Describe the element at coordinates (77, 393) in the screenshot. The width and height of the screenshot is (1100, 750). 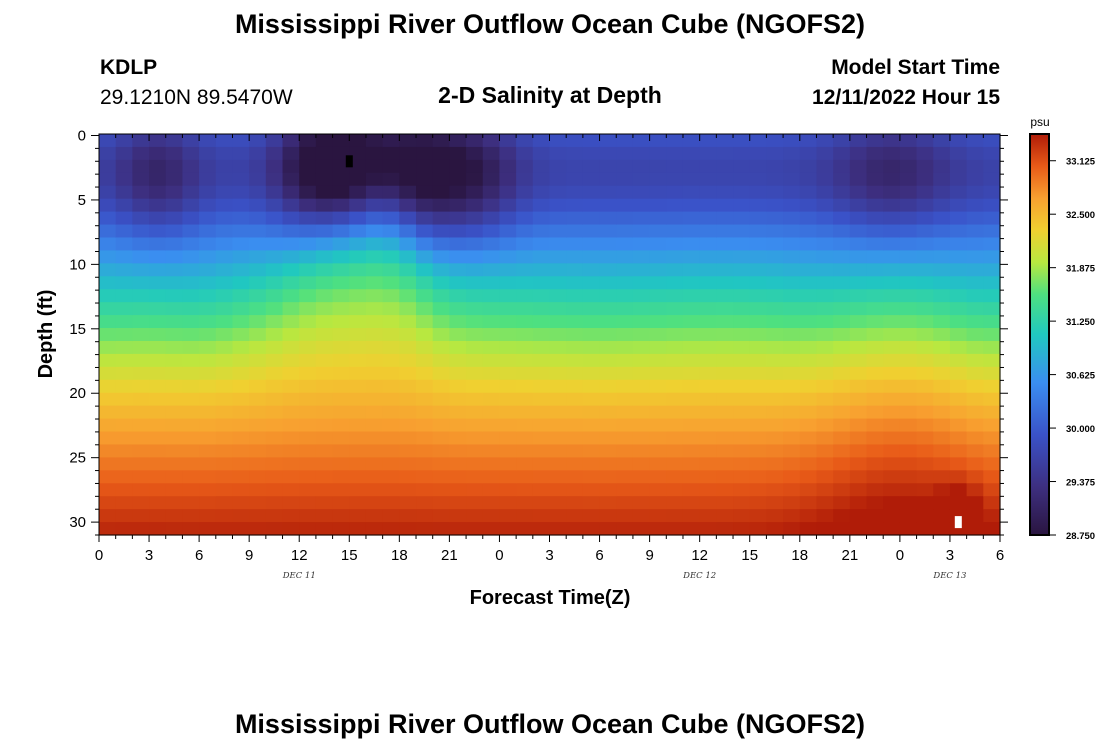
I see `y-tick-label: 20` at that location.